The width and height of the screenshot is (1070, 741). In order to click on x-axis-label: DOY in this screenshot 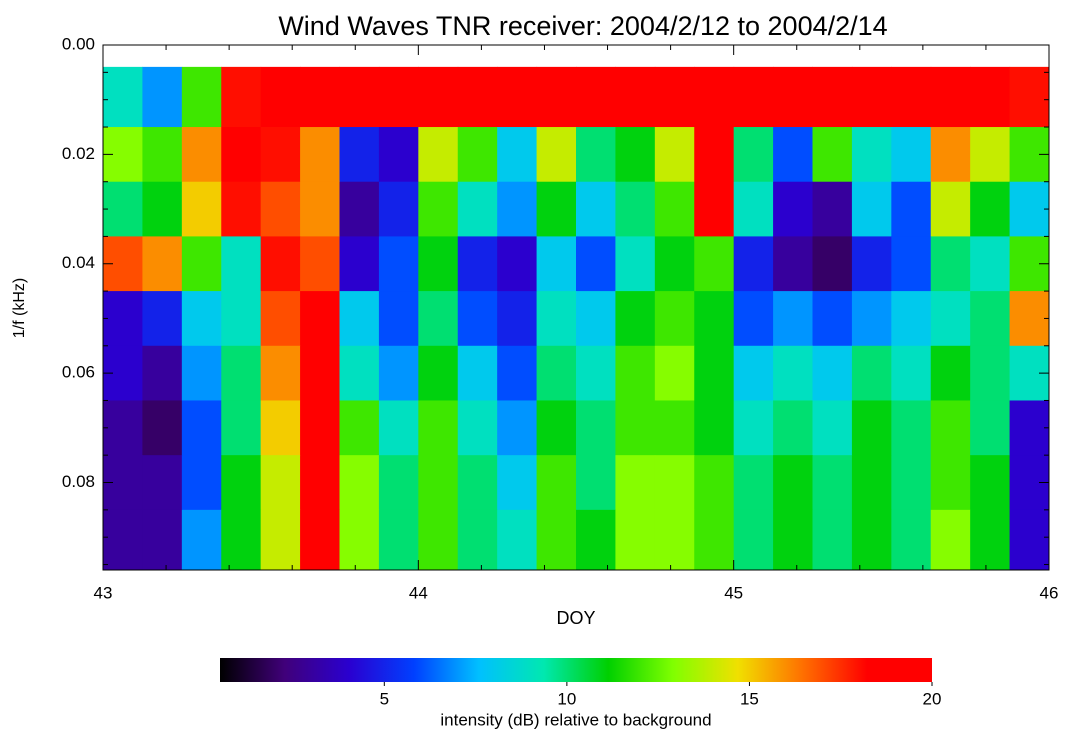, I will do `click(575, 618)`.